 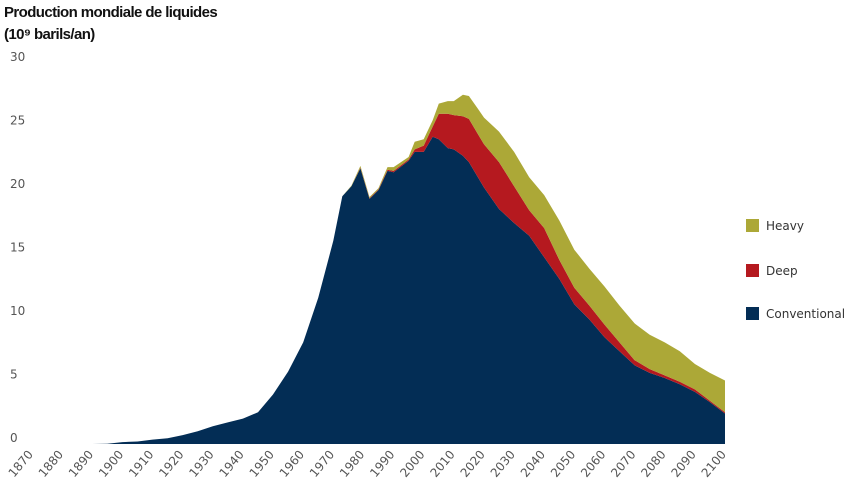 I want to click on x-tick-label: 2050, so click(x=563, y=464).